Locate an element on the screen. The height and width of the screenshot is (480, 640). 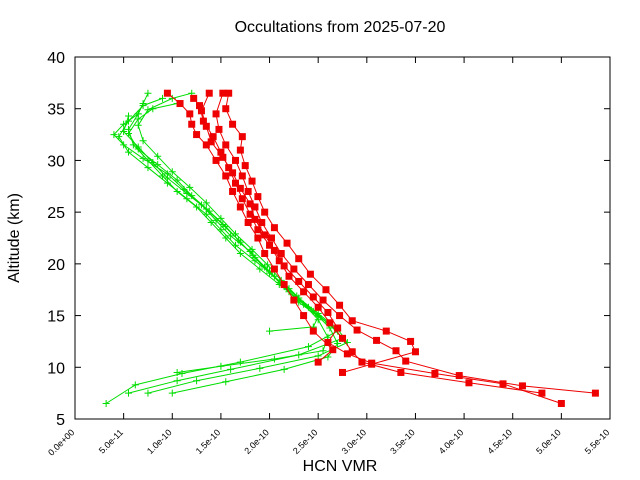
y-tick-label: 20 is located at coordinates (56, 265).